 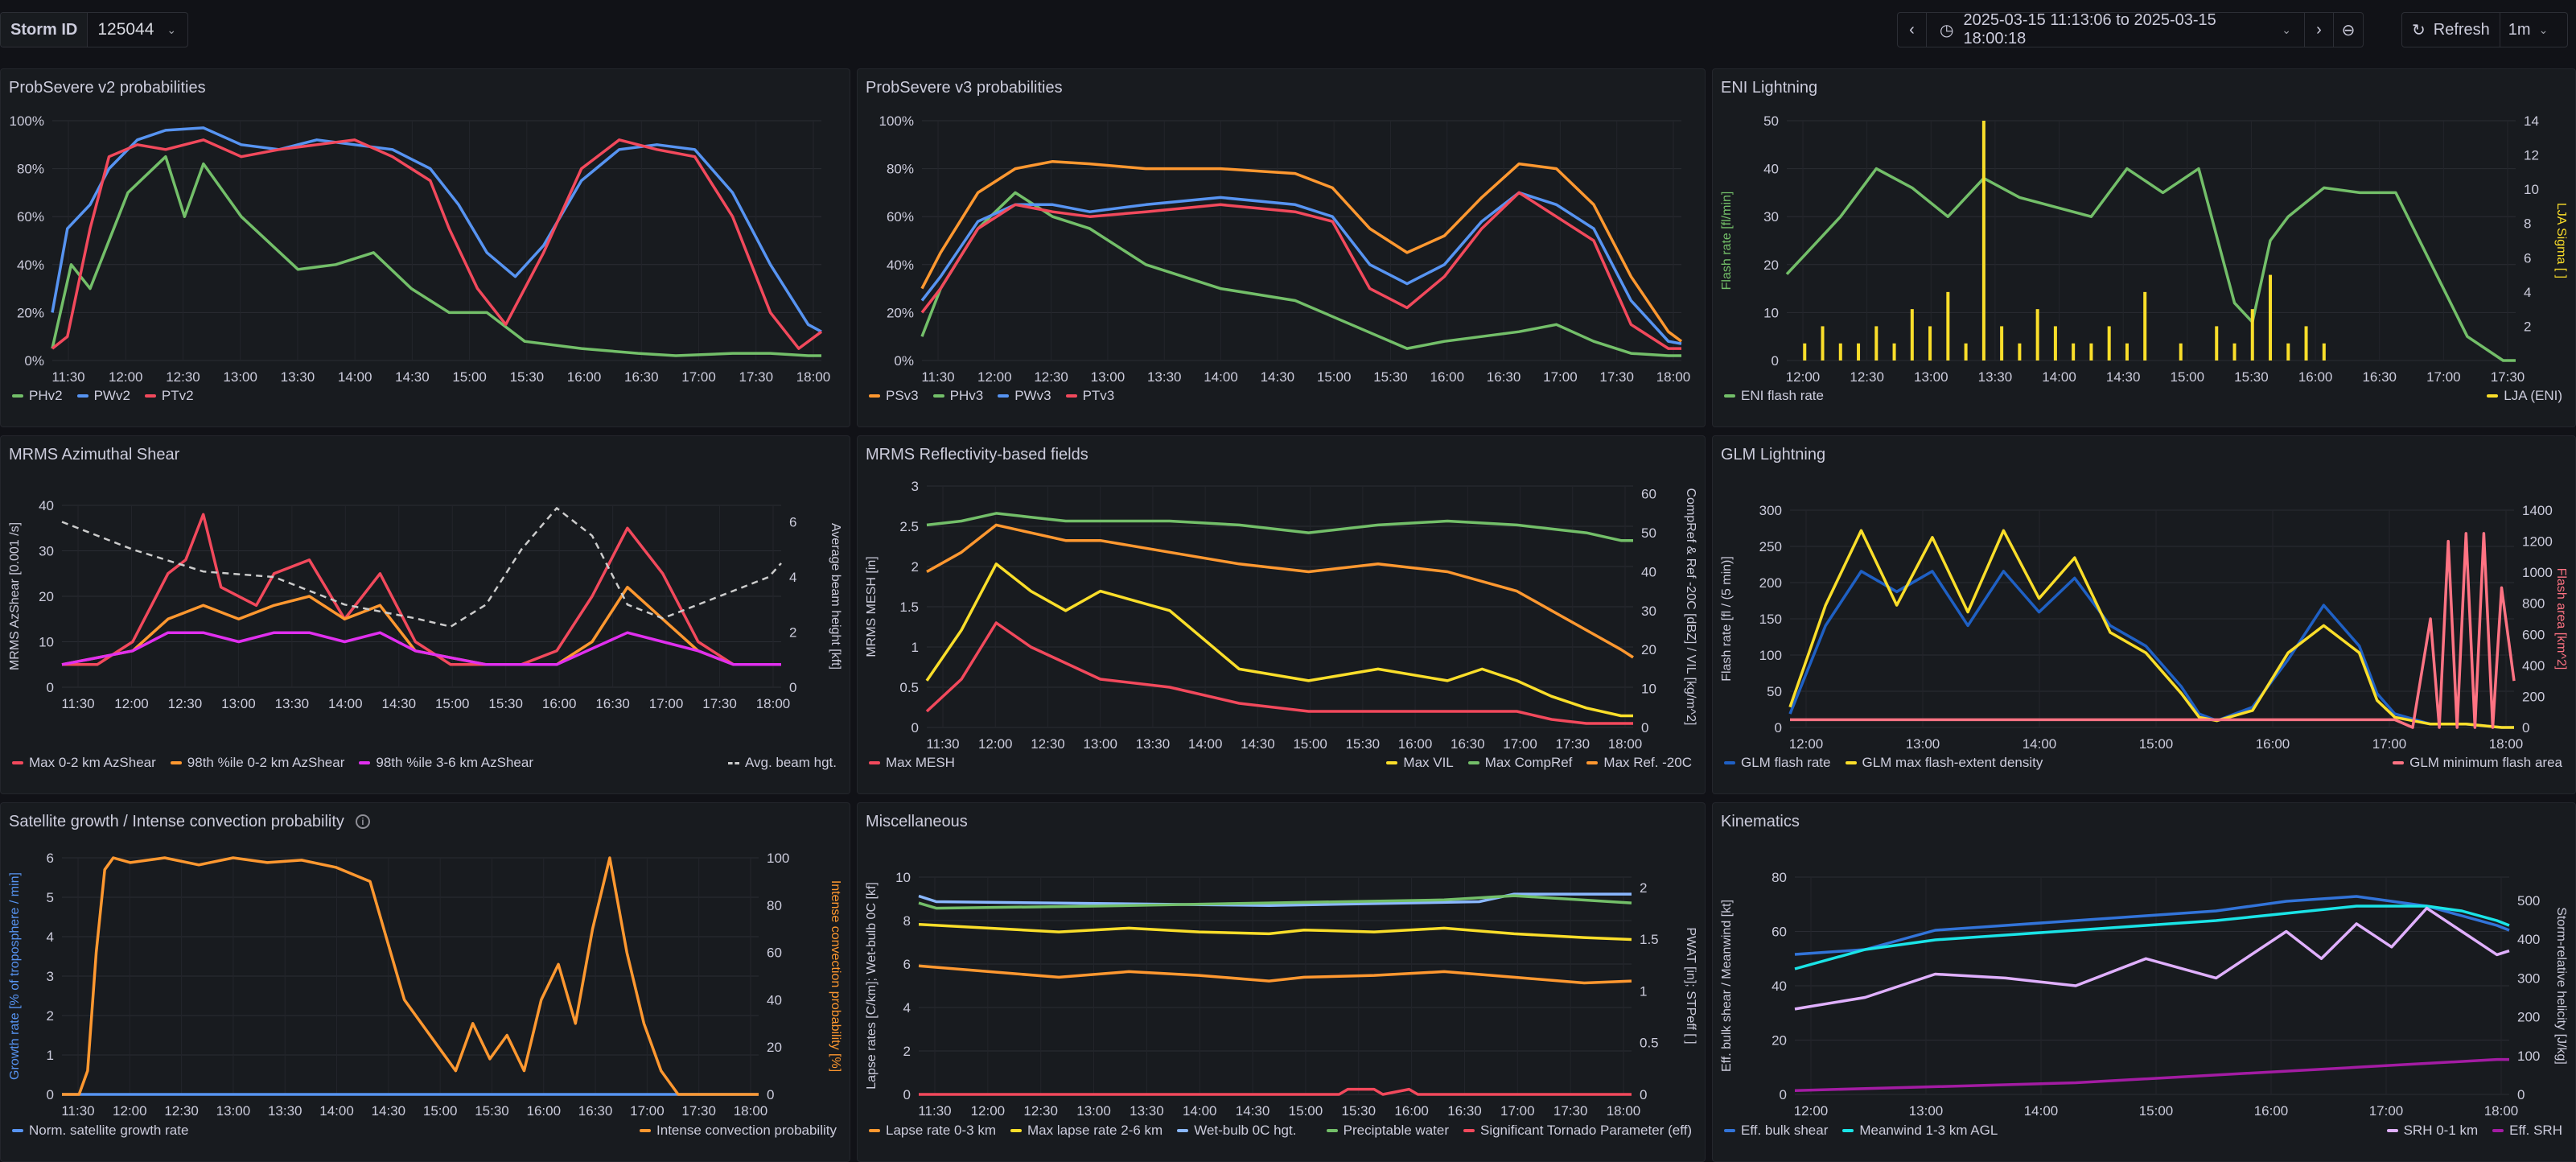 What do you see at coordinates (872, 606) in the screenshot?
I see `y-axis-label: MRMS MESH [in]` at bounding box center [872, 606].